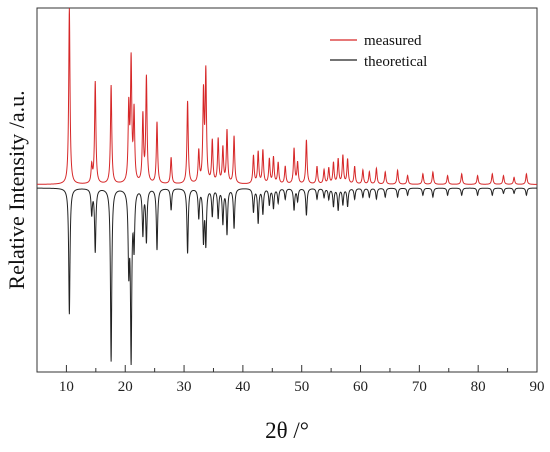  What do you see at coordinates (478, 387) in the screenshot?
I see `x-tick-label: 80` at bounding box center [478, 387].